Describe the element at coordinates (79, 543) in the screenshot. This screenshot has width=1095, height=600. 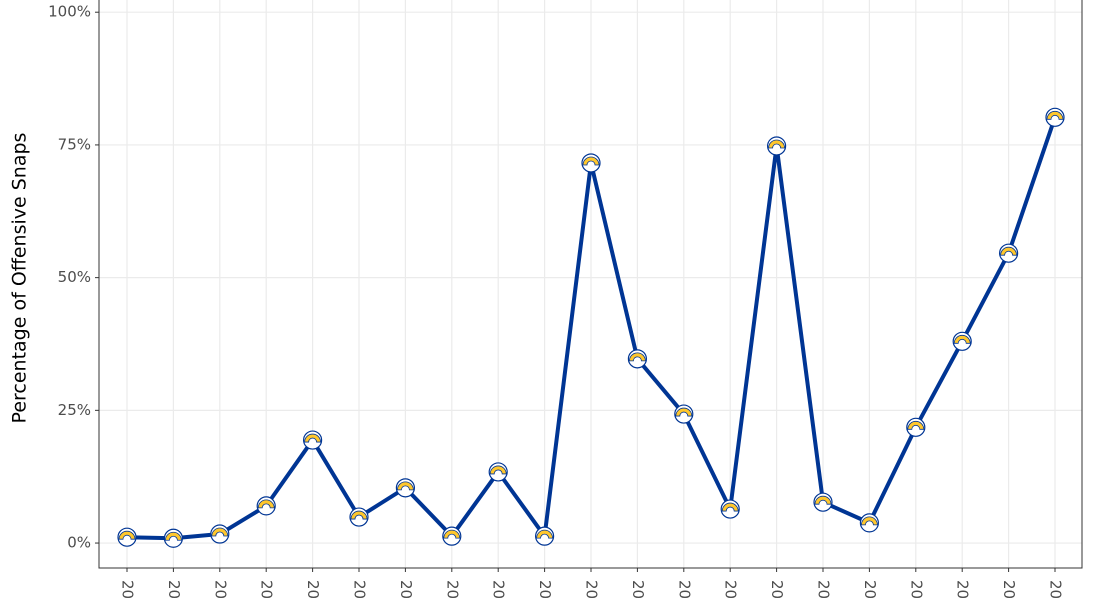
I see `y-tick-label: 0%` at that location.